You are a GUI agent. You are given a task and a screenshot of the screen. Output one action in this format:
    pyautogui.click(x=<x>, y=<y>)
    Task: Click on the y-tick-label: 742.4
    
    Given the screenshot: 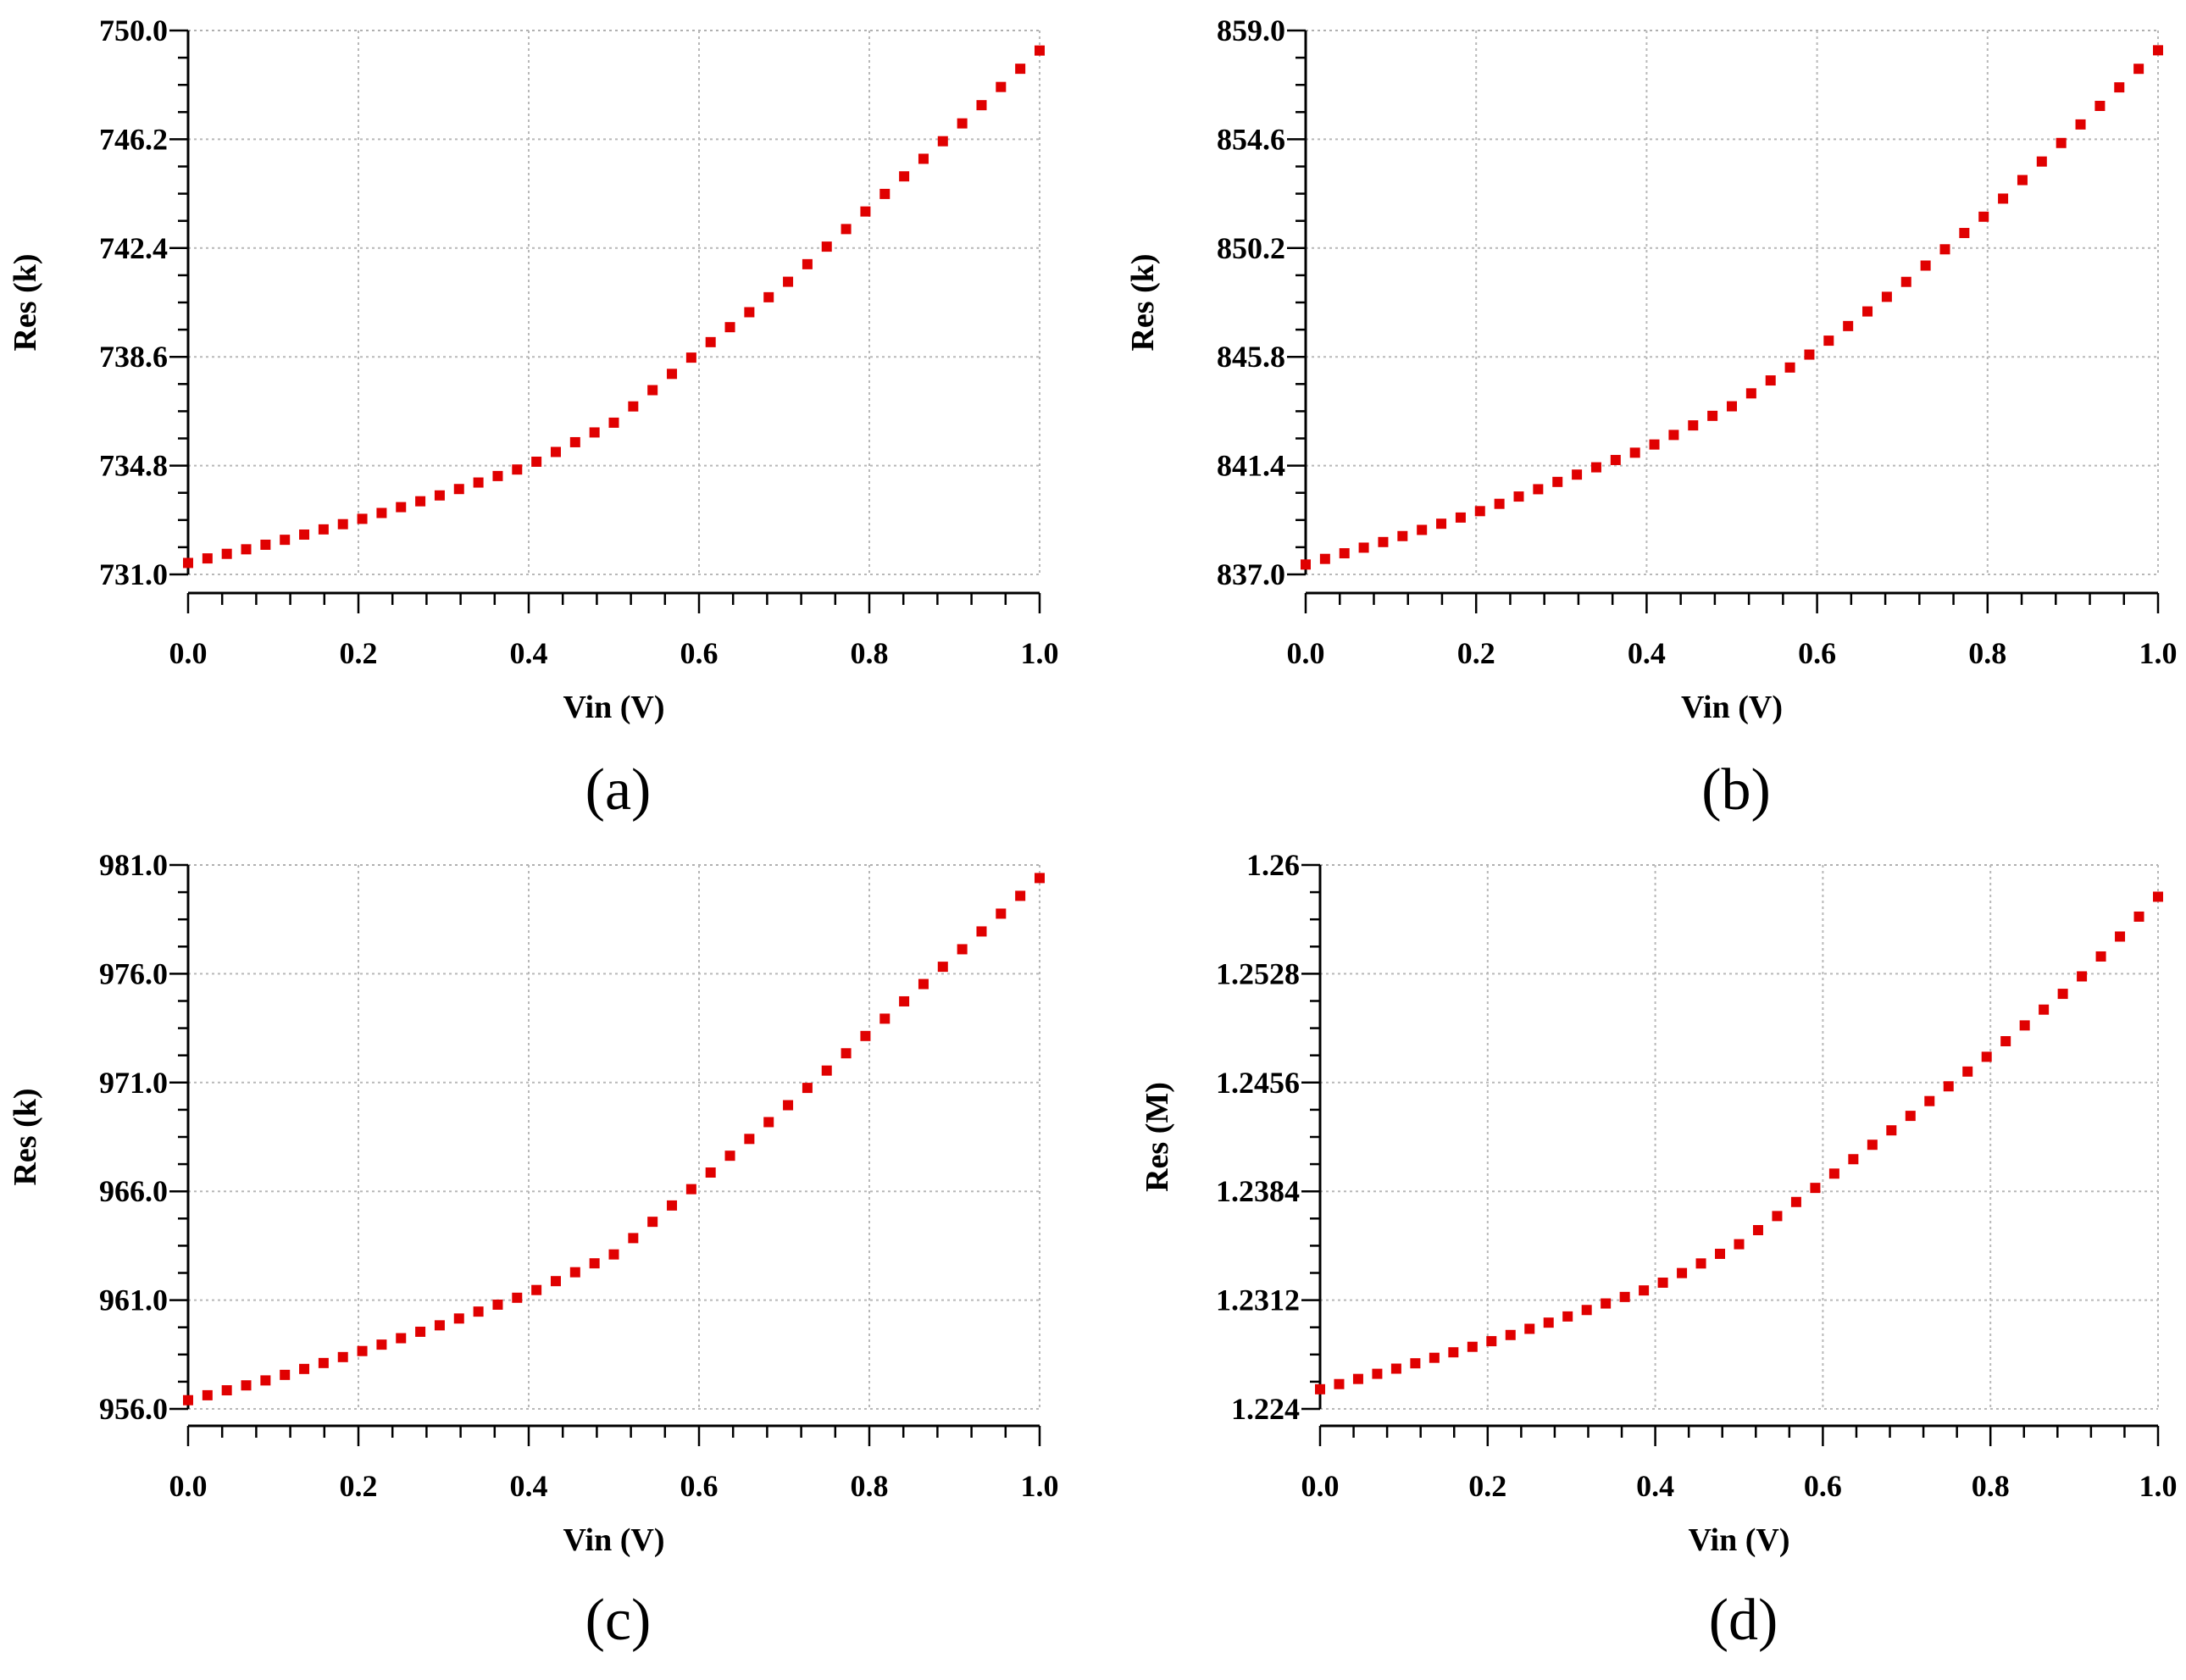 What is the action you would take?
    pyautogui.click(x=133, y=248)
    